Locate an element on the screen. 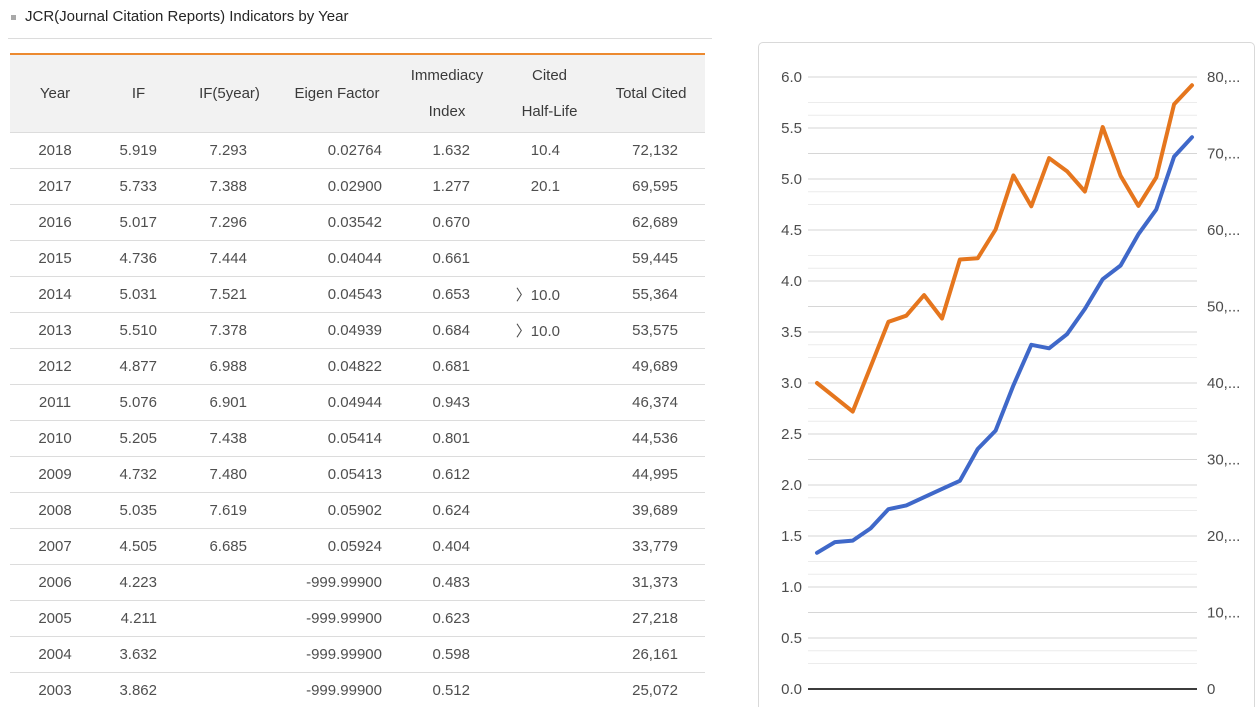  cell-year: 2008 is located at coordinates (55, 510).